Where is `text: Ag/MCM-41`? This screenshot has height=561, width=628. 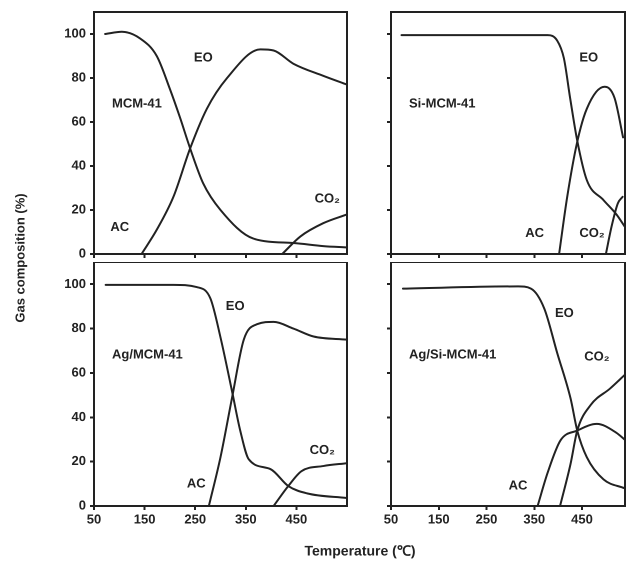 text: Ag/MCM-41 is located at coordinates (147, 354).